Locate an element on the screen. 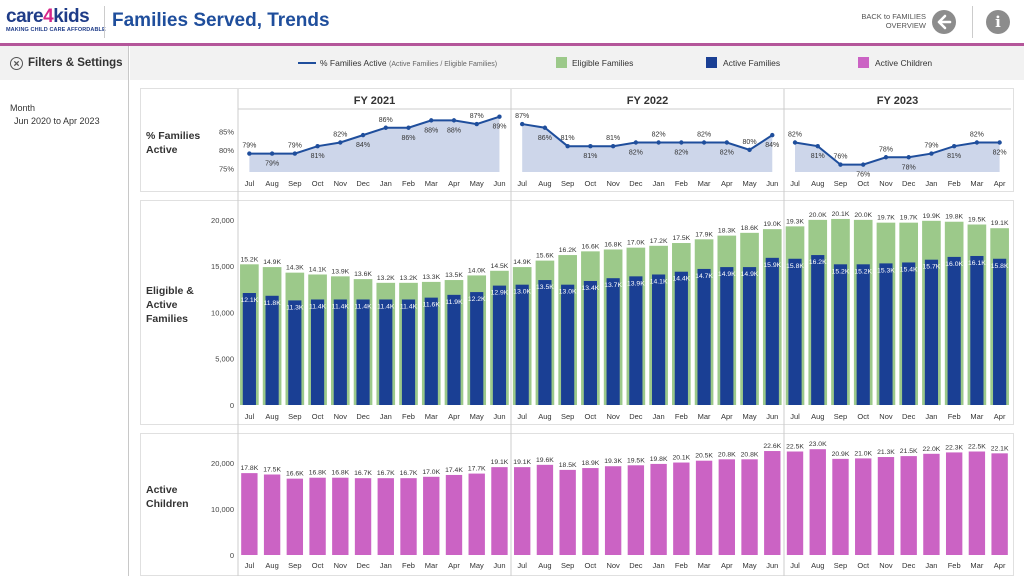 This screenshot has width=1024, height=576. logo-tagline: MAKING CHILD CARE AFFORDABLE is located at coordinates (56, 30).